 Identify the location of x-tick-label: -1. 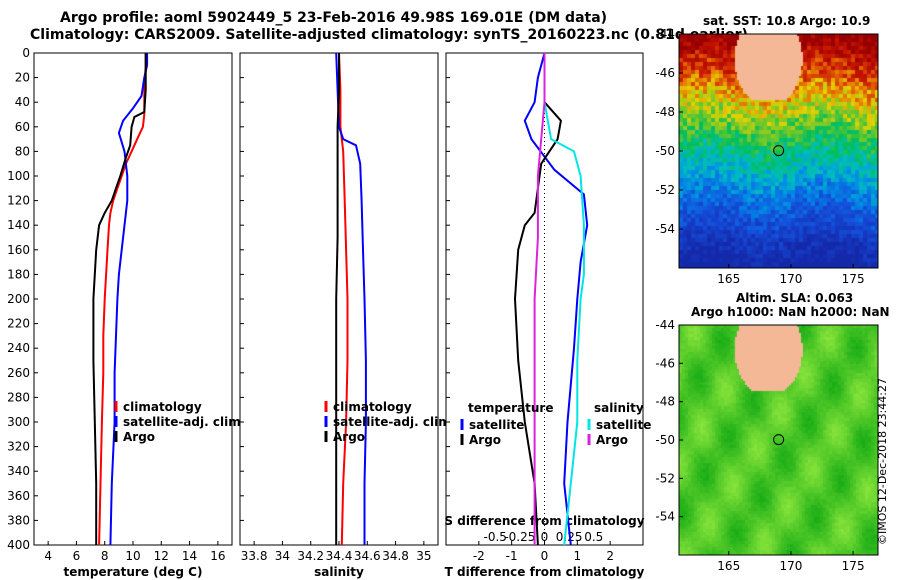
(512, 556).